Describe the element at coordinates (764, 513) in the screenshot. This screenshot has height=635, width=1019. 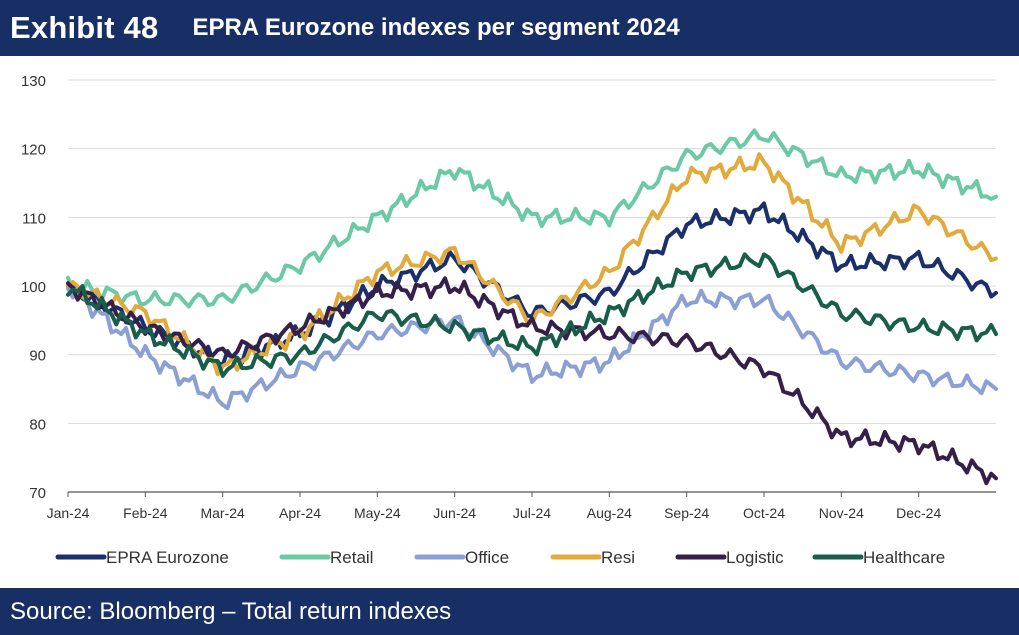
I see `x-tick-label: Oct-24` at that location.